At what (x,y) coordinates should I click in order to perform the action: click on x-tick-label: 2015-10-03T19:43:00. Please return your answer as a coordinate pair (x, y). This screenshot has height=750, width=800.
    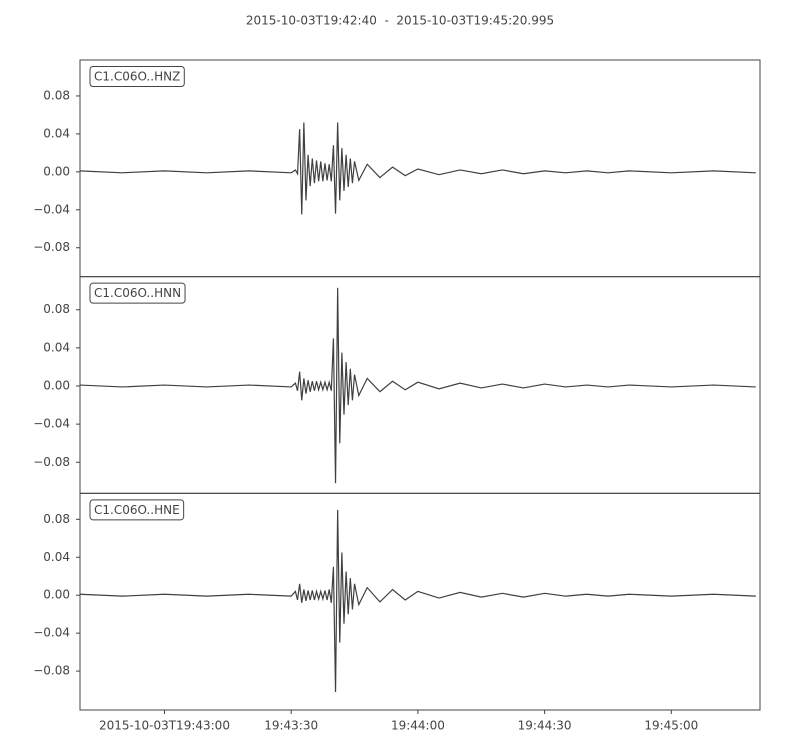
    Looking at the image, I should click on (164, 726).